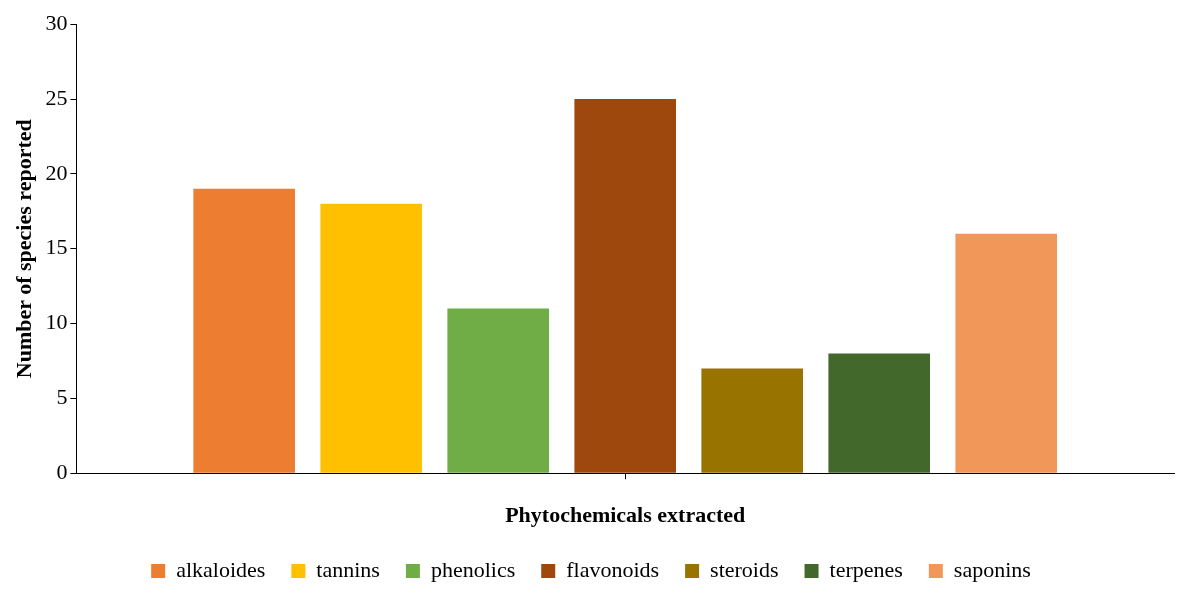 This screenshot has width=1192, height=600. Describe the element at coordinates (62, 471) in the screenshot. I see `y-tick-label: 0` at that location.